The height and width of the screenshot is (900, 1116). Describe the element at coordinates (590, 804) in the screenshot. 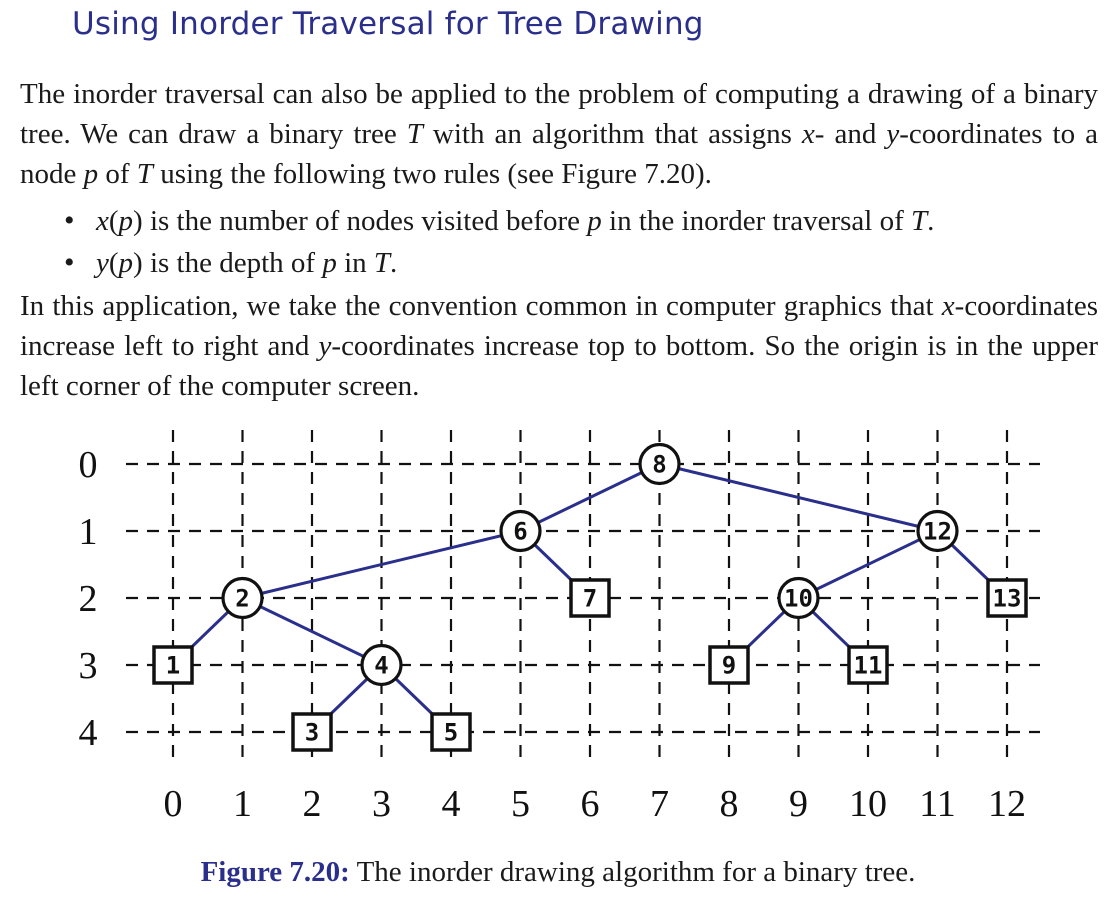

I see `x-tick-label: 6` at that location.